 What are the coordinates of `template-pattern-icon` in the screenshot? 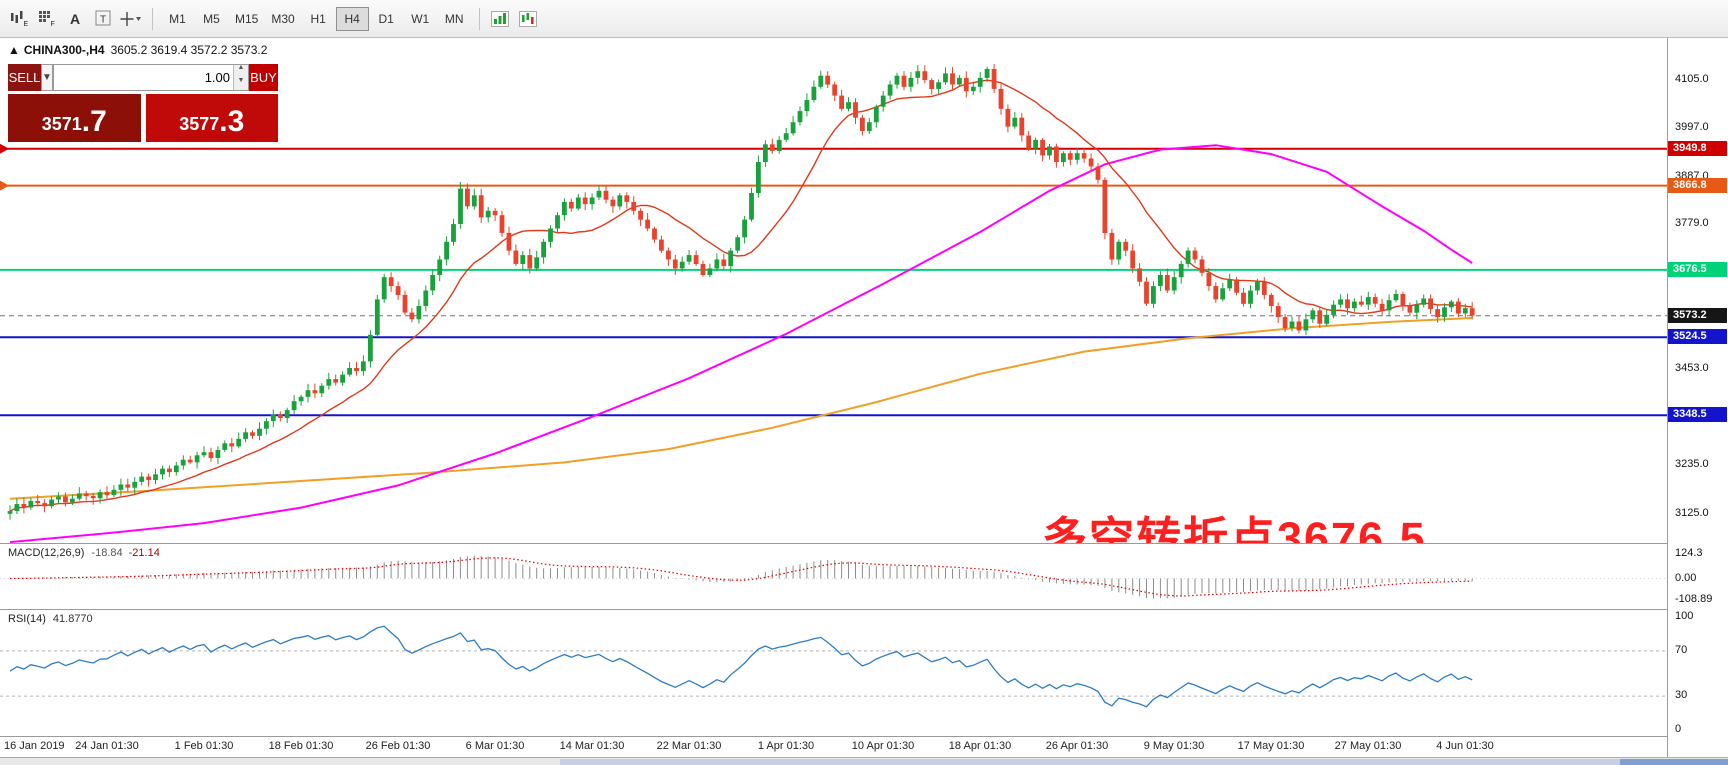 It's located at (501, 19).